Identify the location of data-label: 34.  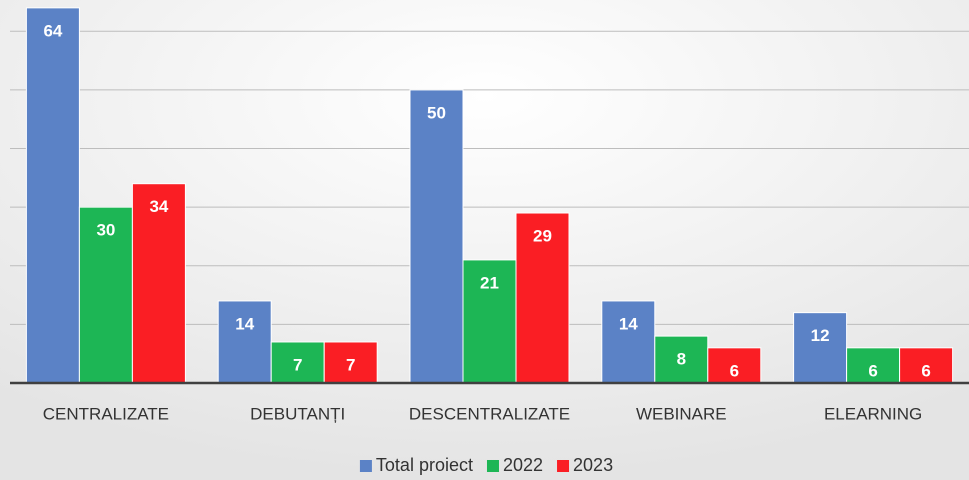
(158, 206).